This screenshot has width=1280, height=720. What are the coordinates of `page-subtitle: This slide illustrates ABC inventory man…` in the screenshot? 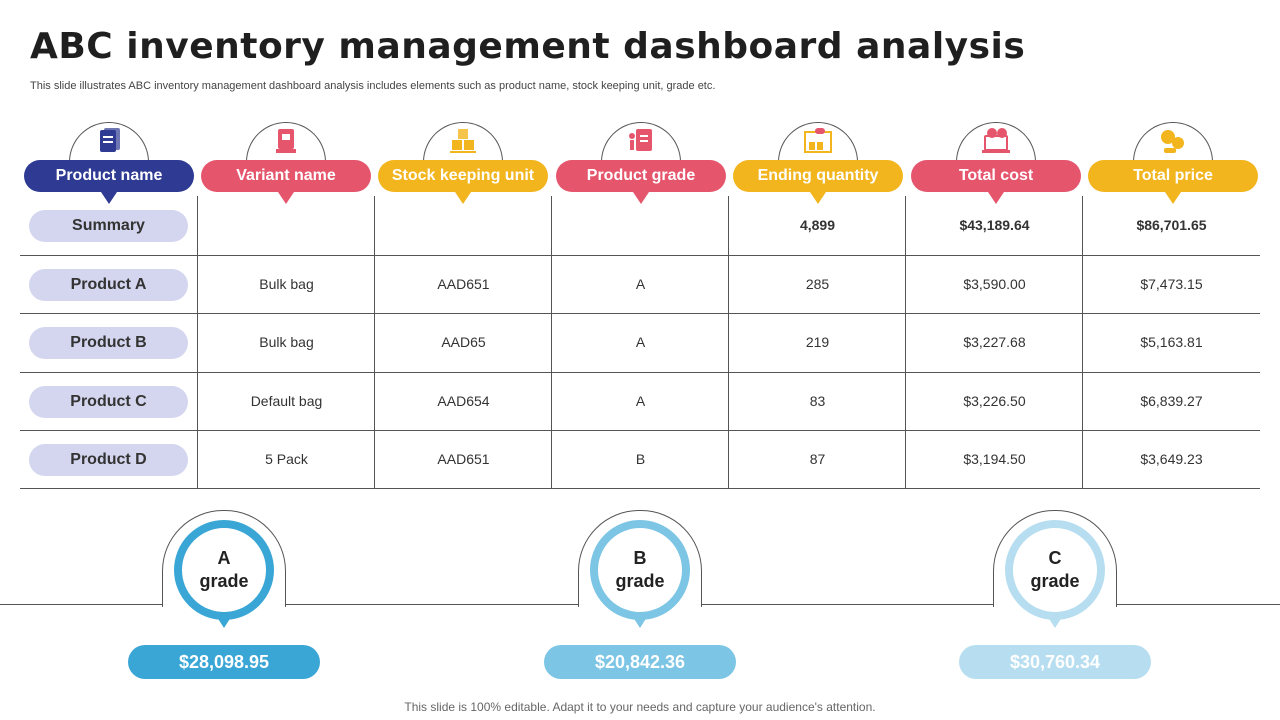 It's located at (373, 86).